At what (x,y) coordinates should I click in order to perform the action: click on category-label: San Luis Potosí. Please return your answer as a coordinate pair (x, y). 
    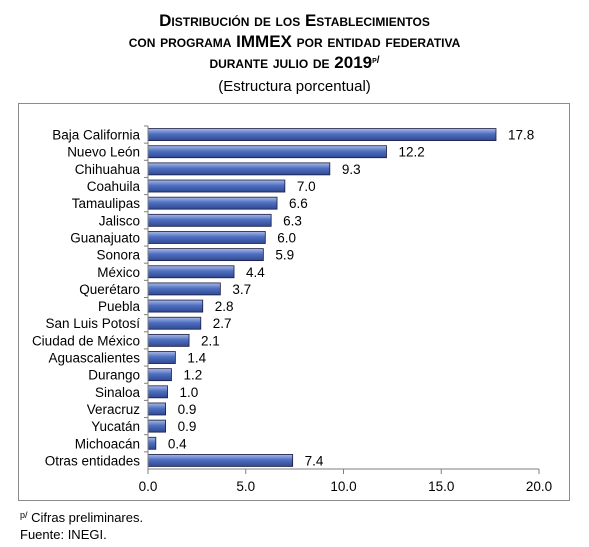
    Looking at the image, I should click on (92, 323).